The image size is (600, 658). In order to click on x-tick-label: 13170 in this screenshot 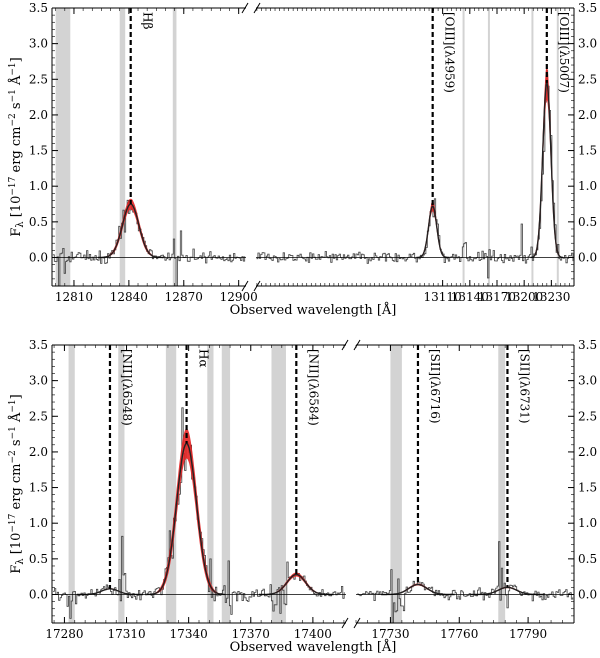, I will do `click(497, 297)`.